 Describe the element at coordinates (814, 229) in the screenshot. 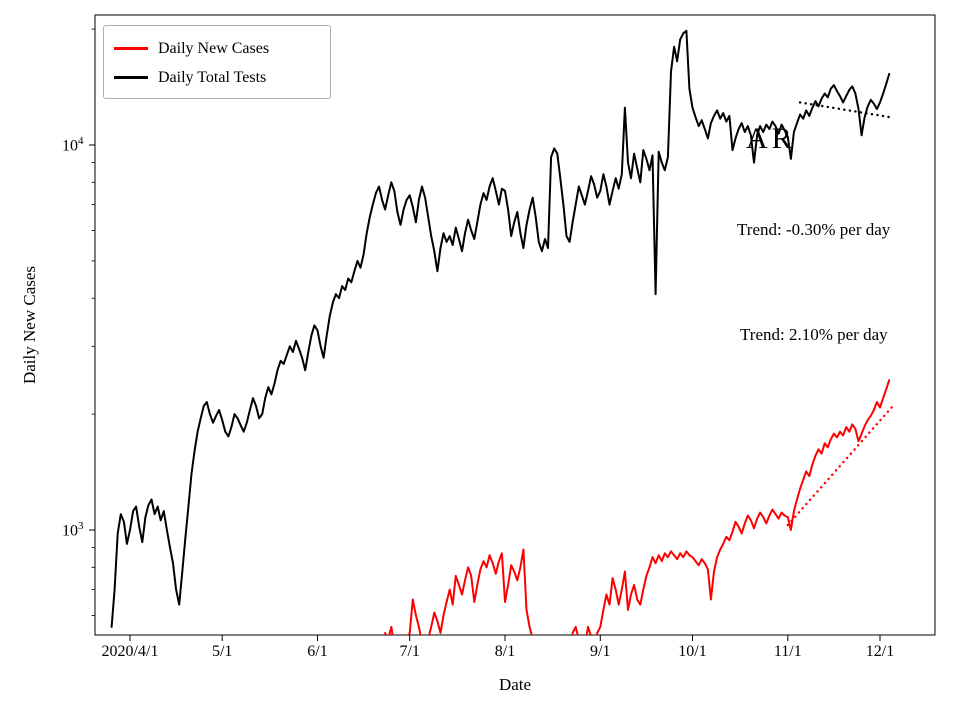

I see `tests-trend-annotation: Trend: -0.30% per day` at that location.